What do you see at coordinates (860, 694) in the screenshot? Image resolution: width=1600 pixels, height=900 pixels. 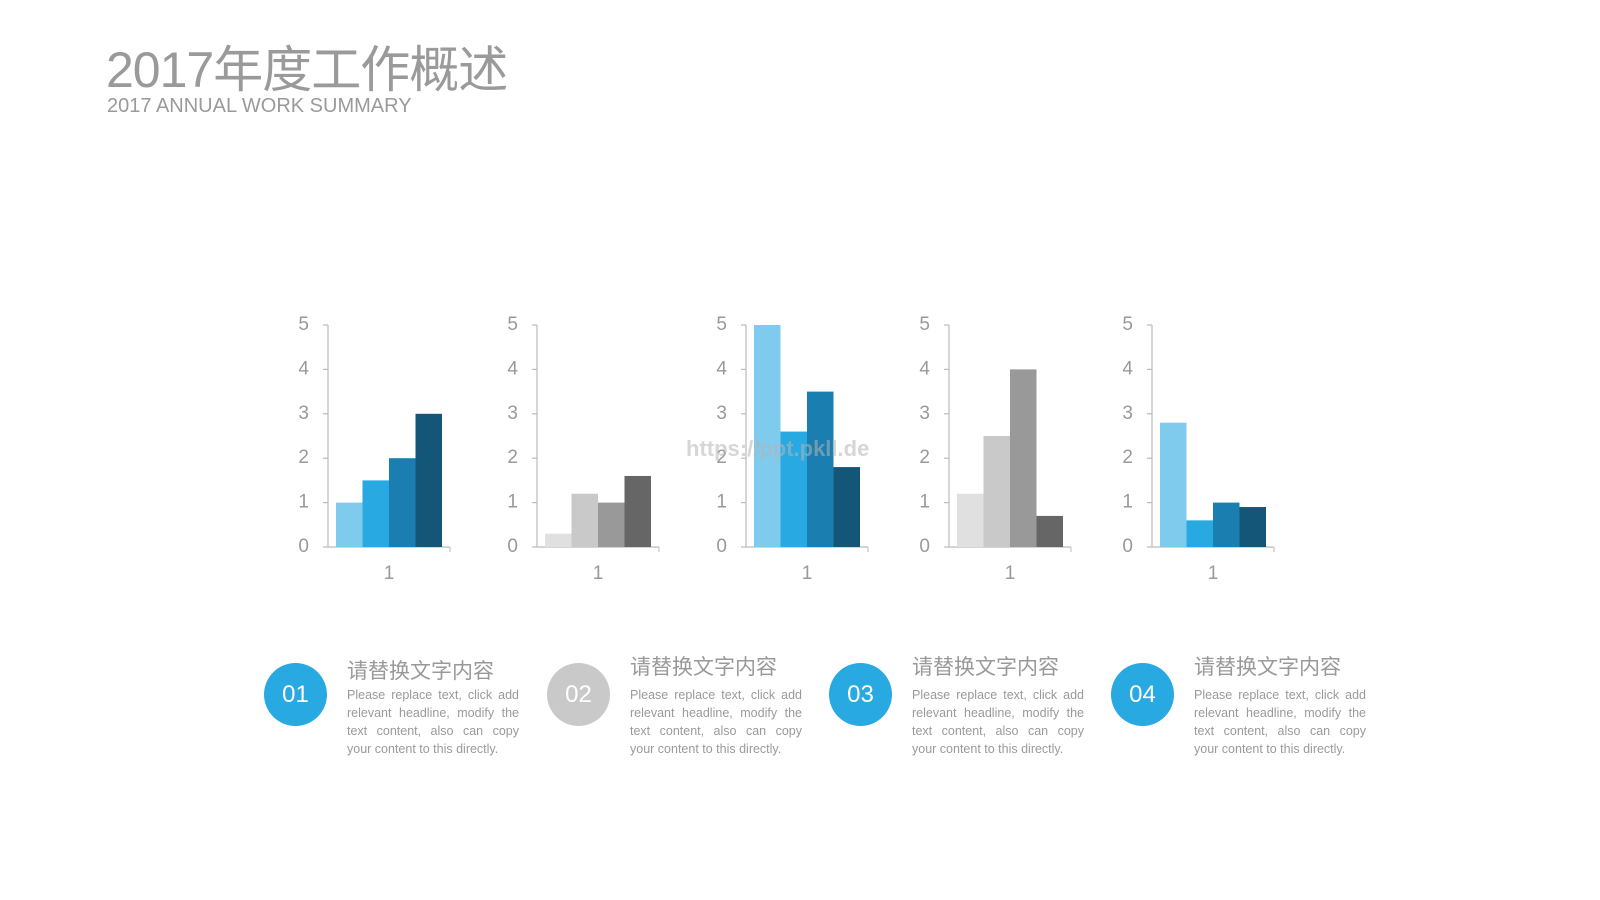 I see `number-badge: 03` at bounding box center [860, 694].